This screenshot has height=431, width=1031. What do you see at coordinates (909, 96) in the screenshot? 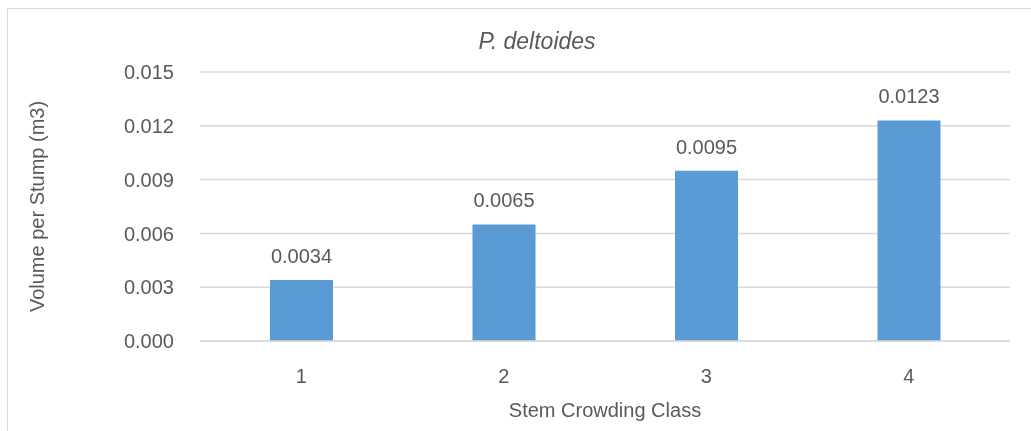
I see `data-label: 0.0123` at bounding box center [909, 96].